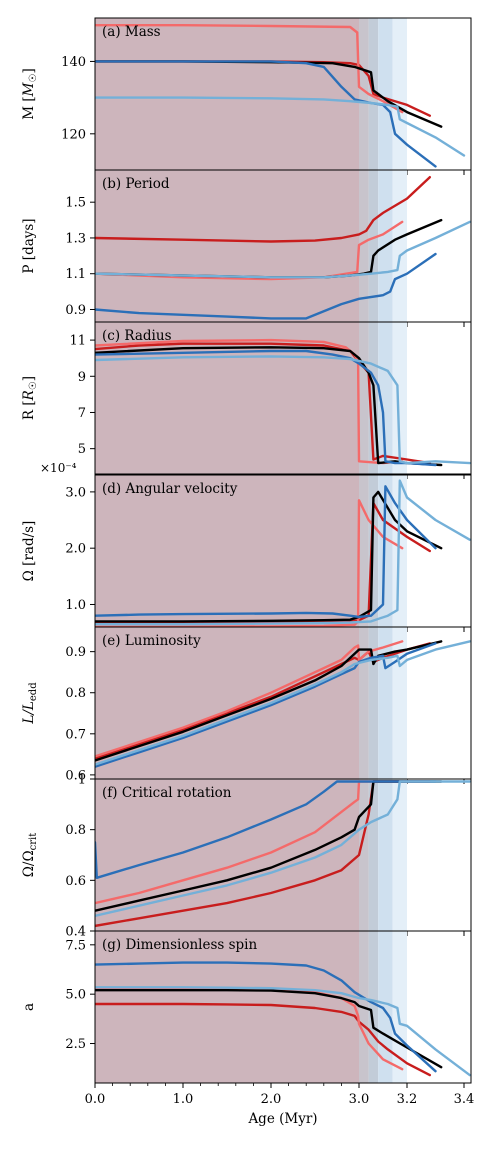  I want to click on x-tick-label: 3.4, so click(464, 1099).